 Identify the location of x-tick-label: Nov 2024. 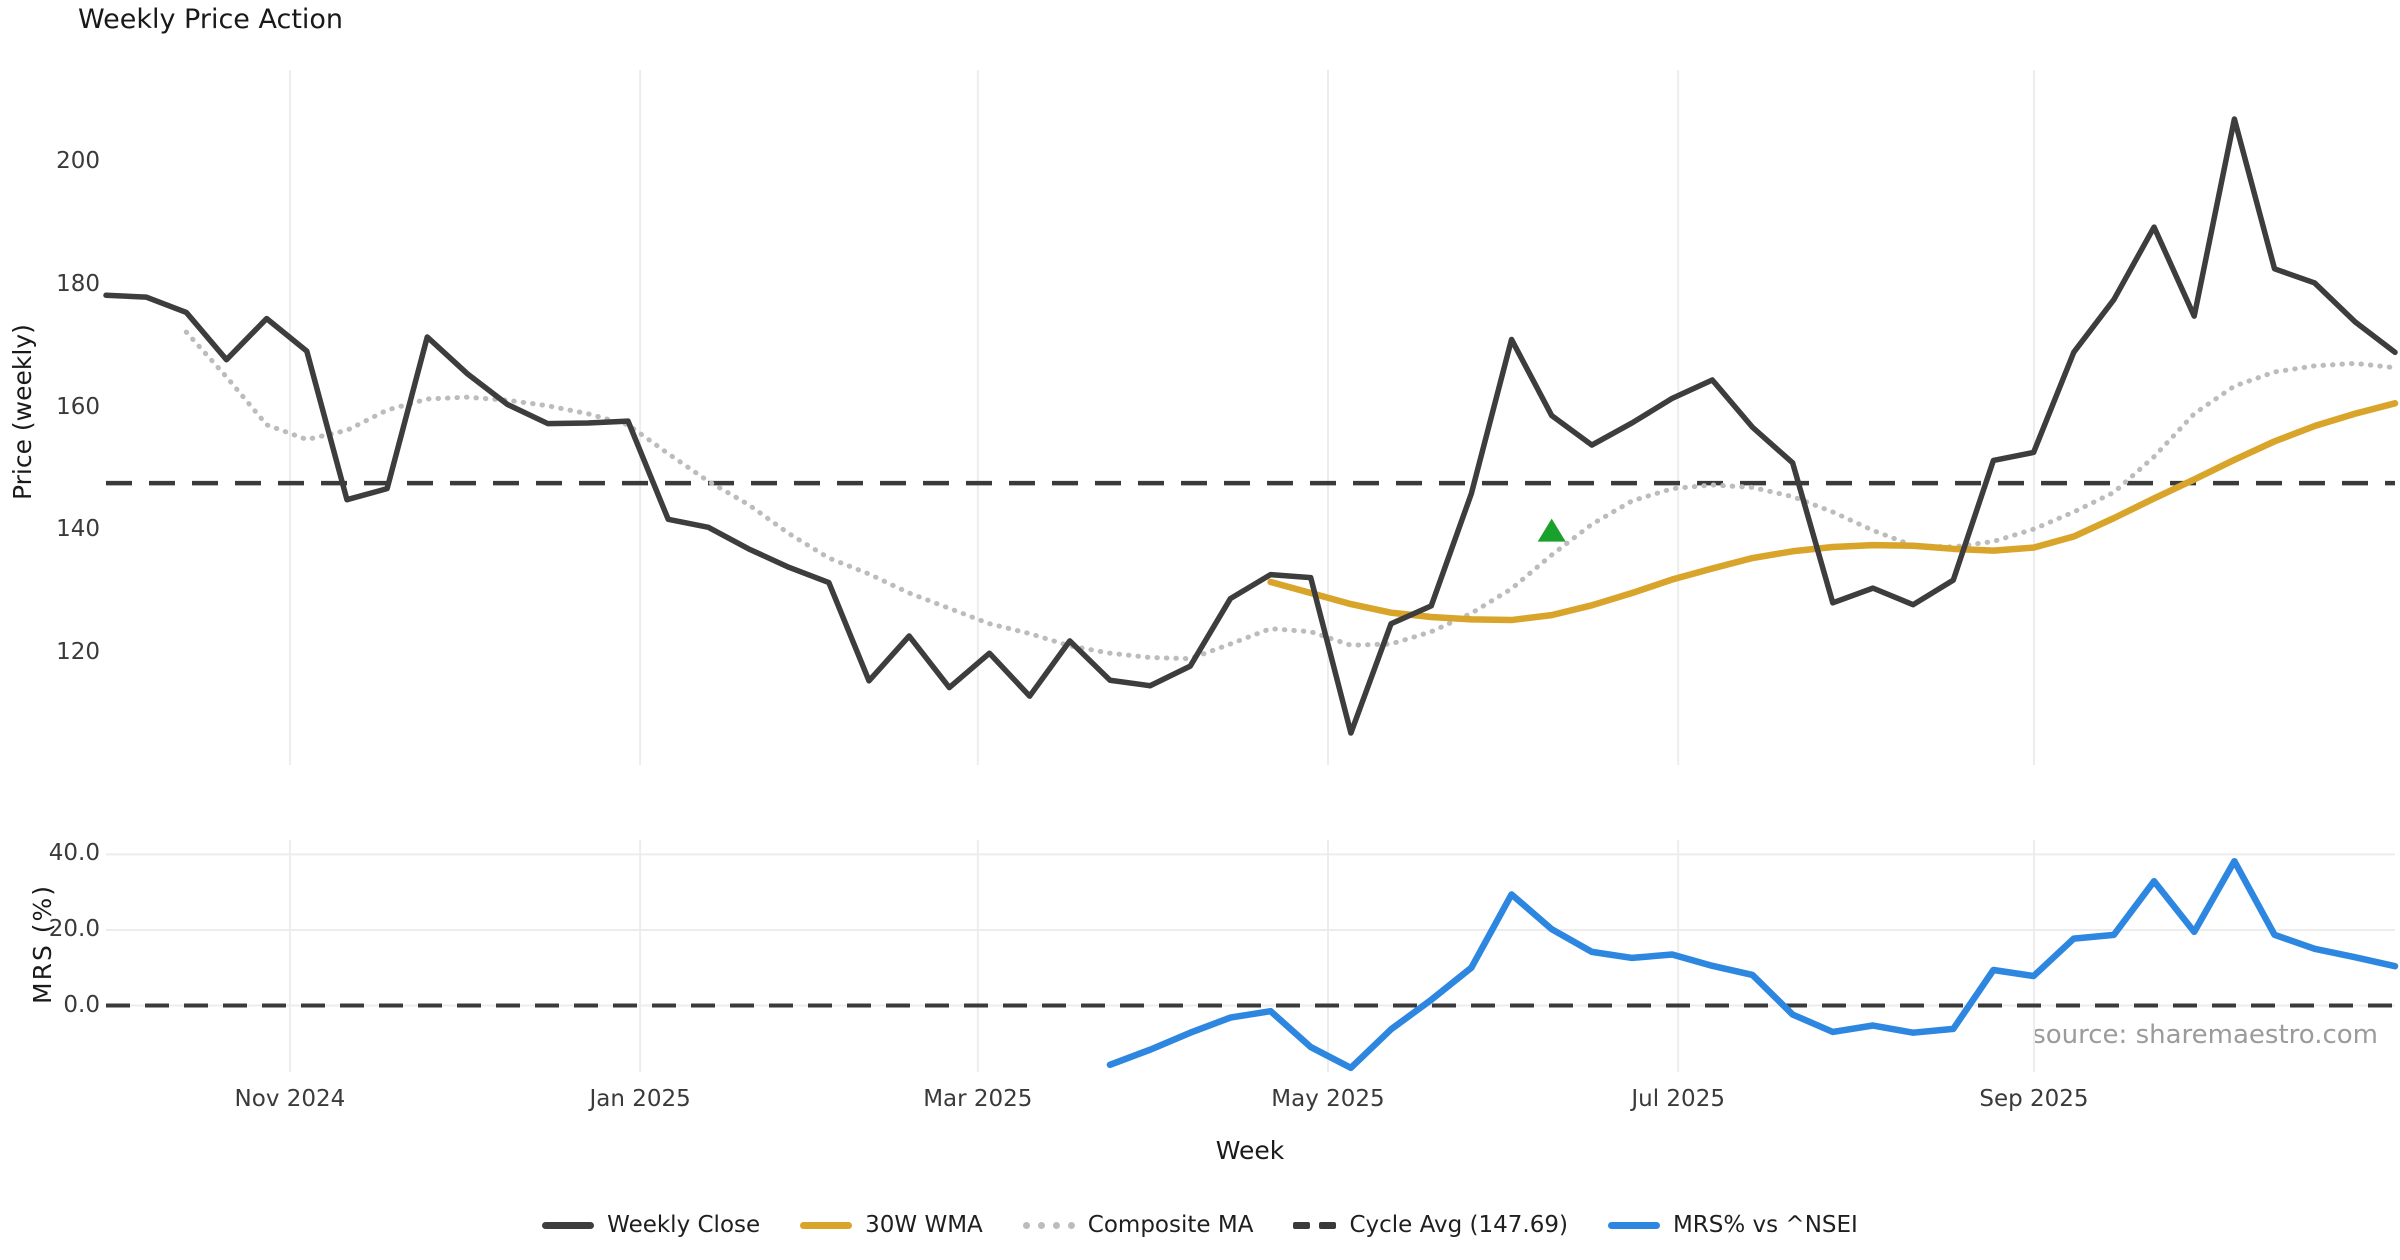
(290, 1099).